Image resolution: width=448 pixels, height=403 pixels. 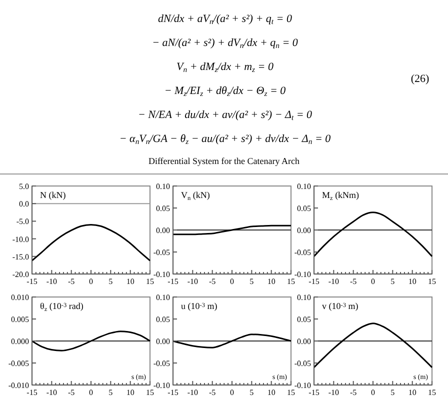 What do you see at coordinates (24, 186) in the screenshot?
I see `y-tick-label: 5.0` at bounding box center [24, 186].